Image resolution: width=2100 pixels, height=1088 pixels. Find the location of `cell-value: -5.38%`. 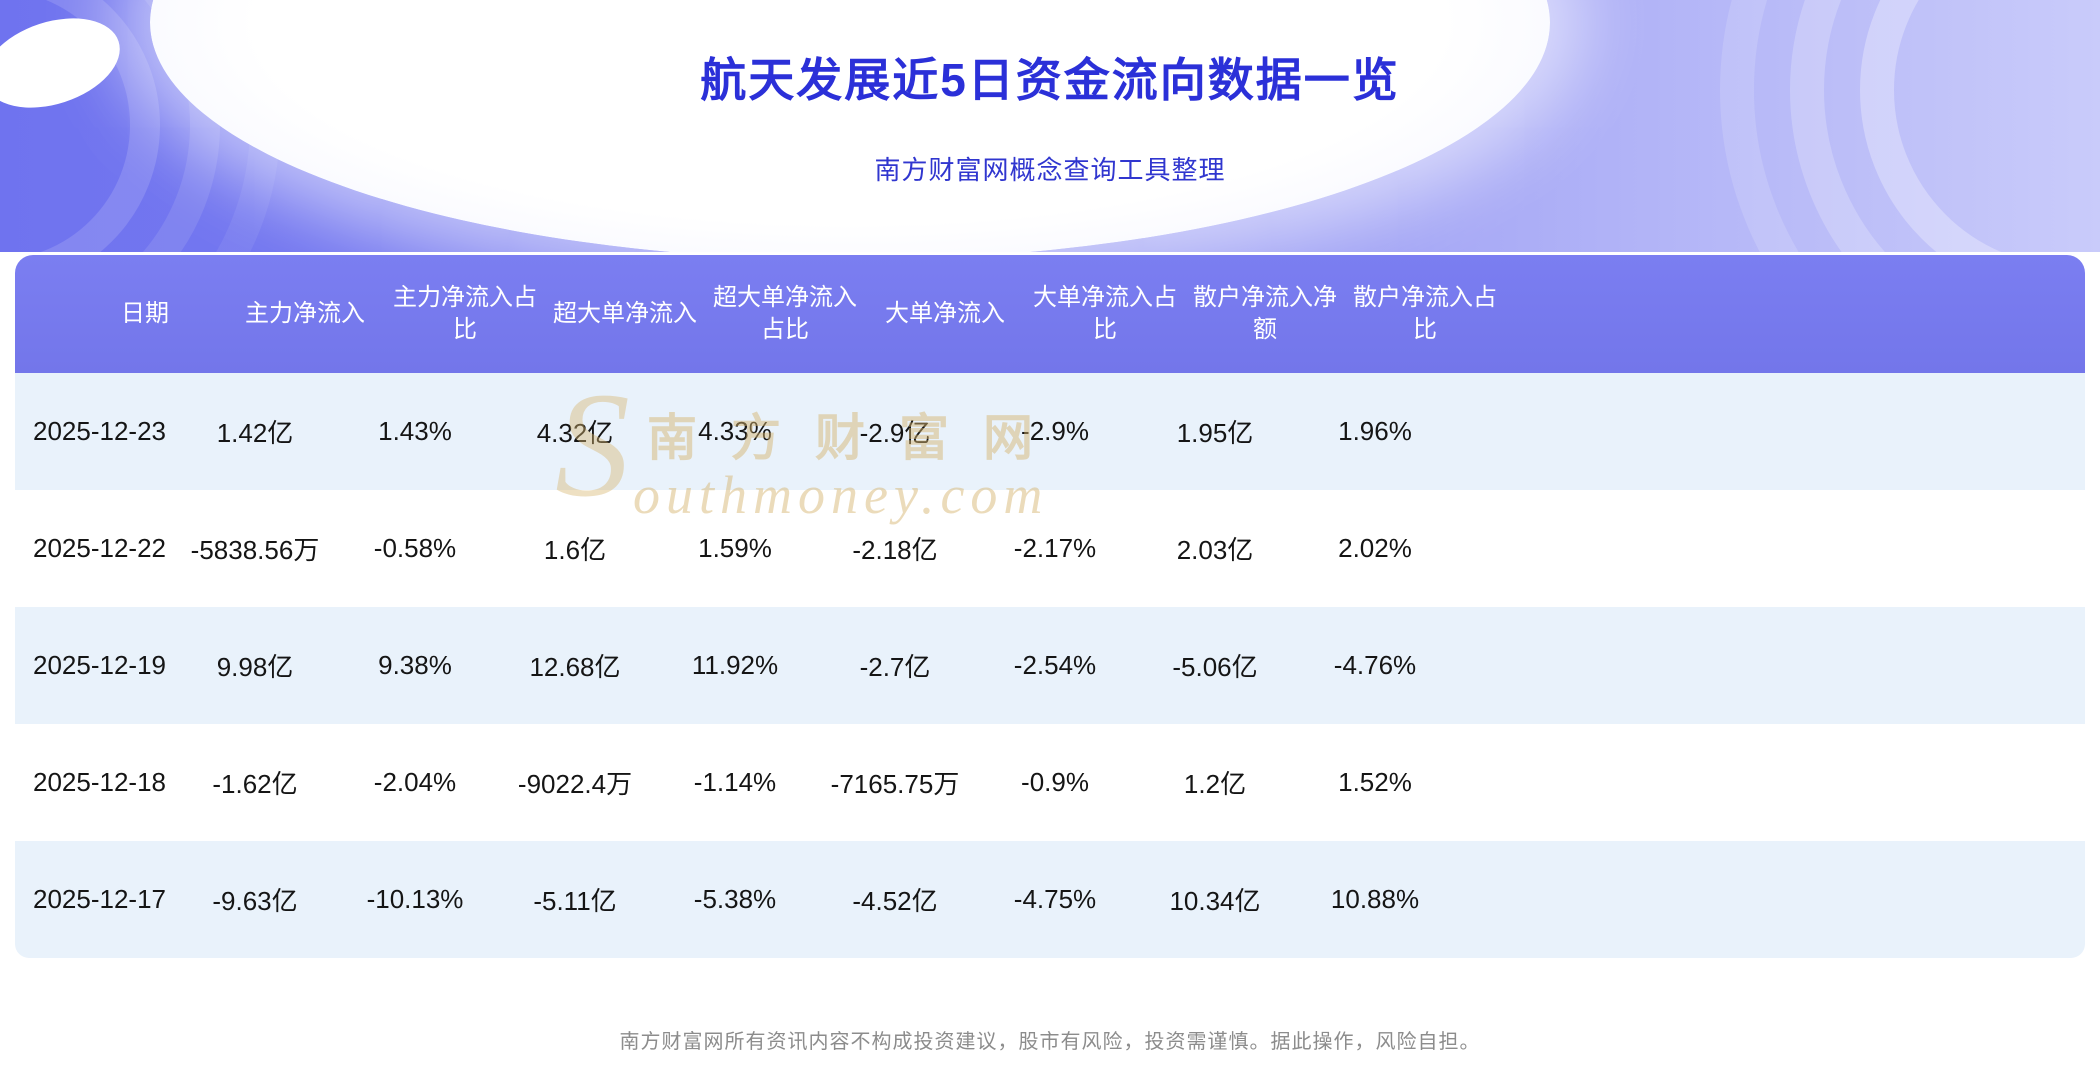

cell-value: -5.38% is located at coordinates (735, 899).